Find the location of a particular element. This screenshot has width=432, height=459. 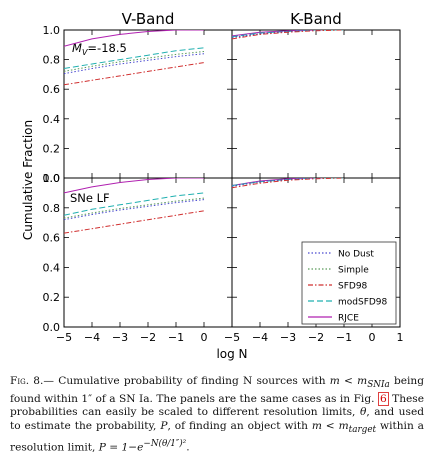

legend-label-modsfd98: modSFD98 is located at coordinates (363, 303).